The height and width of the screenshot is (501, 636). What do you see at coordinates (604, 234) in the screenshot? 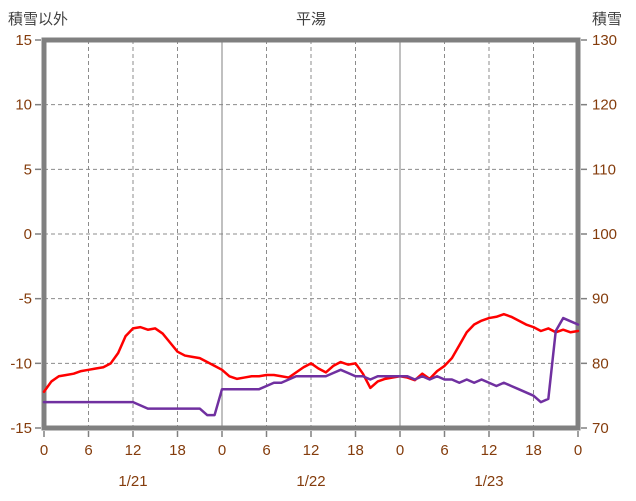
I see `right-tick-label: 100` at bounding box center [604, 234].